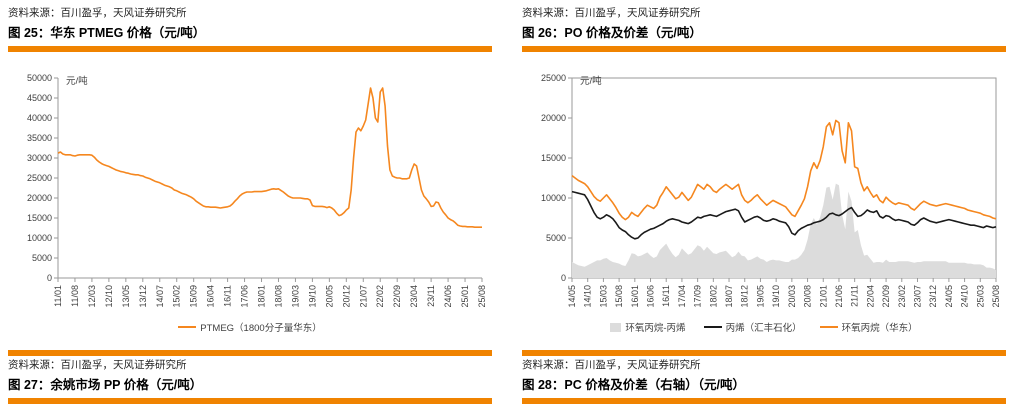  What do you see at coordinates (126, 296) in the screenshot?
I see `svg-text: 13/05` at bounding box center [126, 296].